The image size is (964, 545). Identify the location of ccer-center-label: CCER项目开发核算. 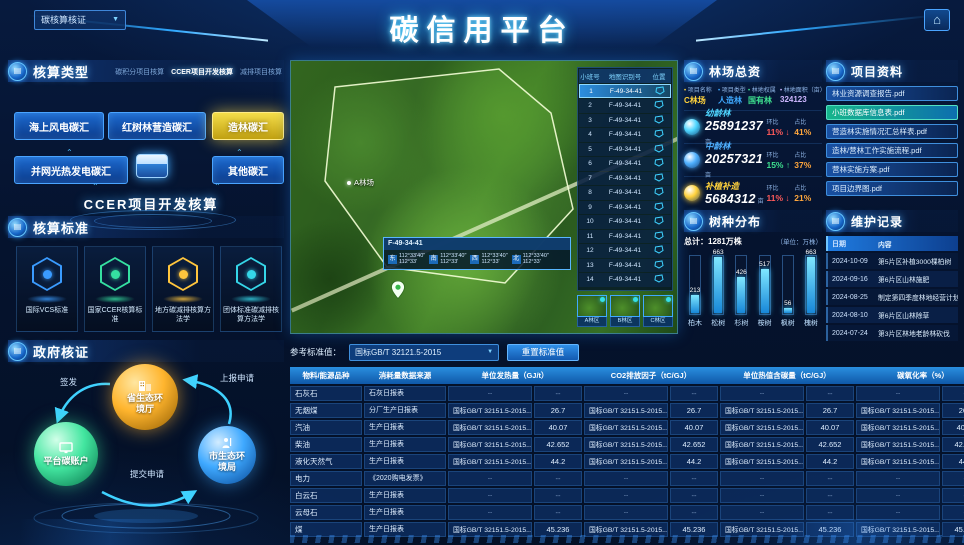
(151, 204).